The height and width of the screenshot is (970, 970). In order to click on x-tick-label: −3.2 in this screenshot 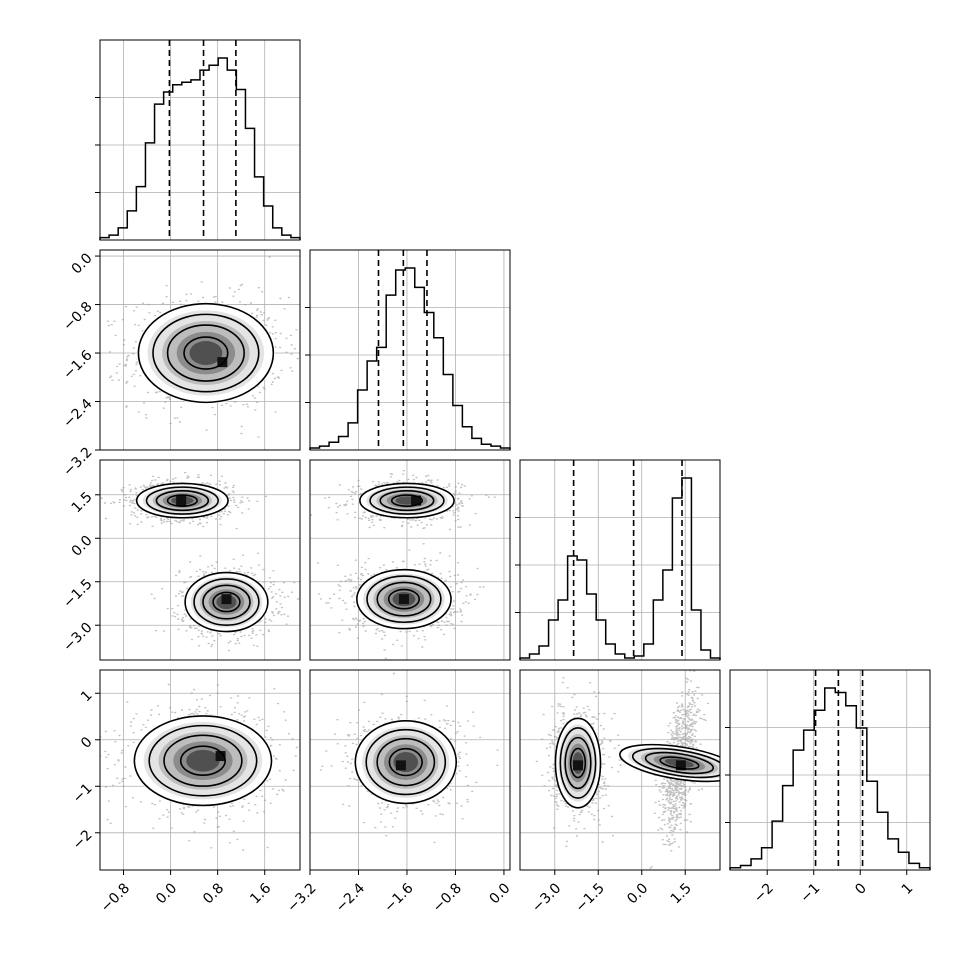, I will do `click(301, 897)`.